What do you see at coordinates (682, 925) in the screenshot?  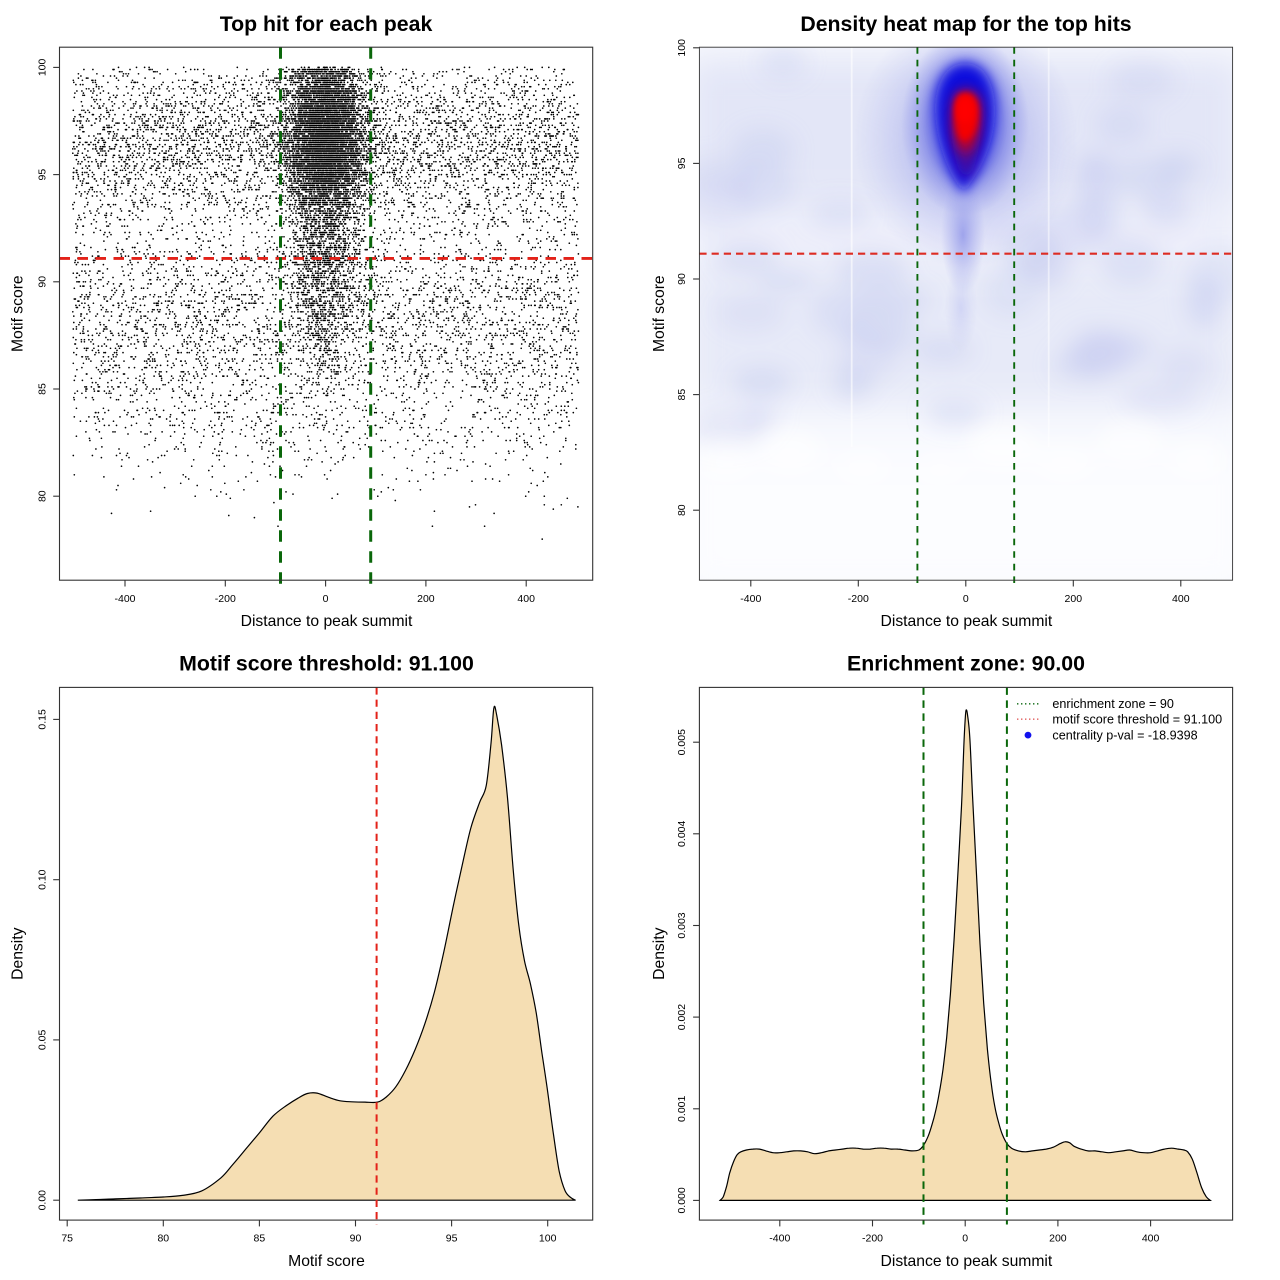 I see `svg-text: 0.003` at bounding box center [682, 925].